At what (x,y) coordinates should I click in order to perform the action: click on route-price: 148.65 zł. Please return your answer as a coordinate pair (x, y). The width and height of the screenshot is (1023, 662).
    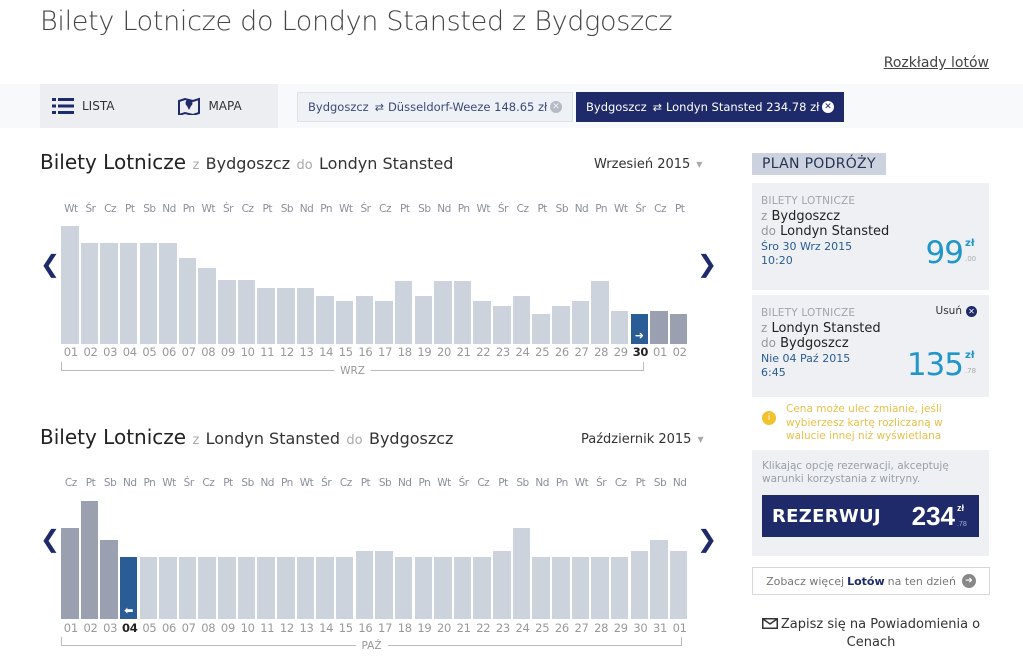
    Looking at the image, I should click on (521, 107).